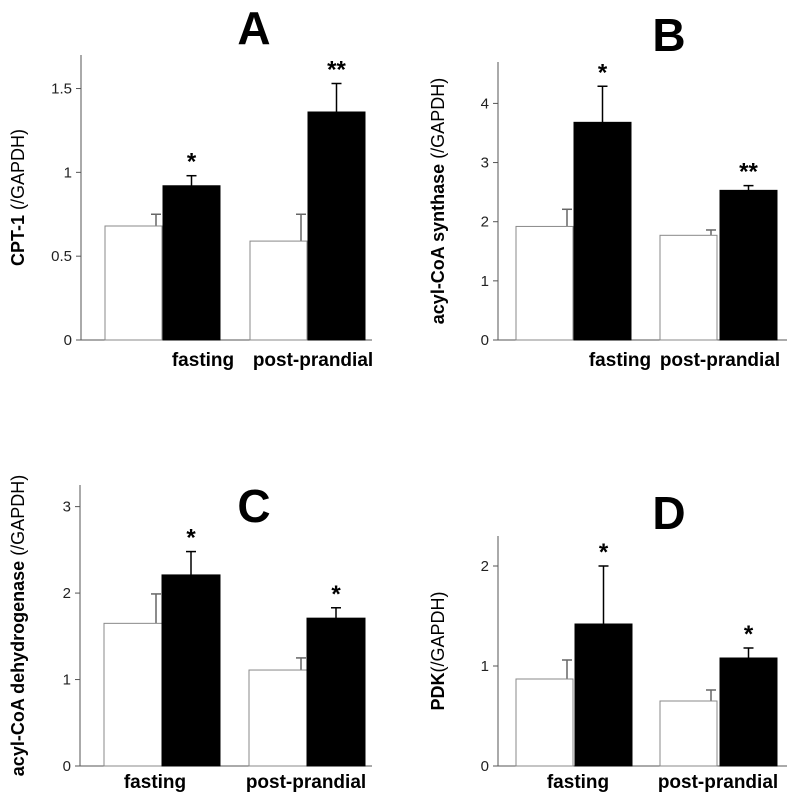  Describe the element at coordinates (438, 244) in the screenshot. I see `y-axis-label-name: acyl-CoA synthase` at that location.